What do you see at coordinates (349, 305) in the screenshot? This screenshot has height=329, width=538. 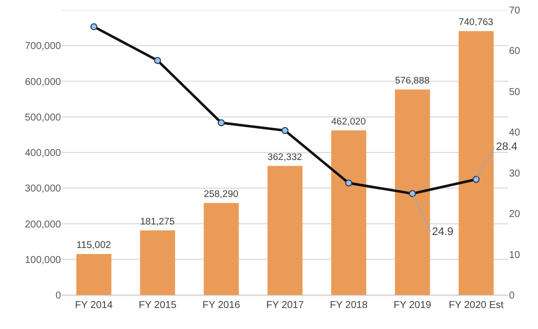 I see `x-tick-label: FY 2018` at bounding box center [349, 305].